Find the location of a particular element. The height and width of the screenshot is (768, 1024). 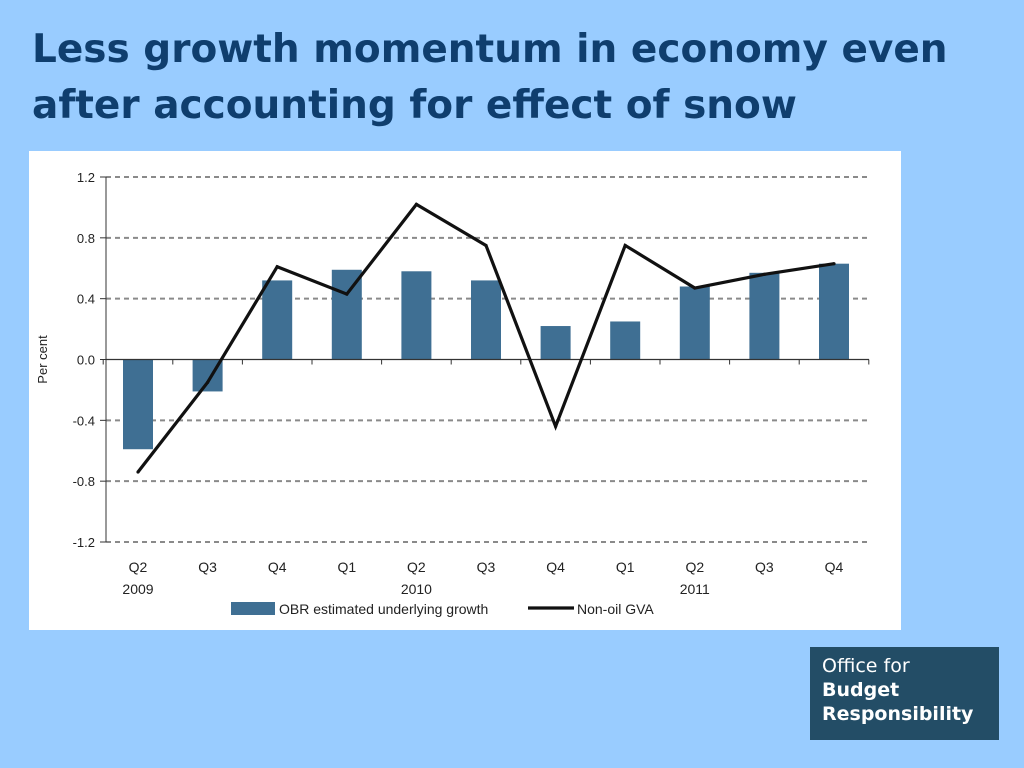

logo-line-2: Budget is located at coordinates (861, 690).